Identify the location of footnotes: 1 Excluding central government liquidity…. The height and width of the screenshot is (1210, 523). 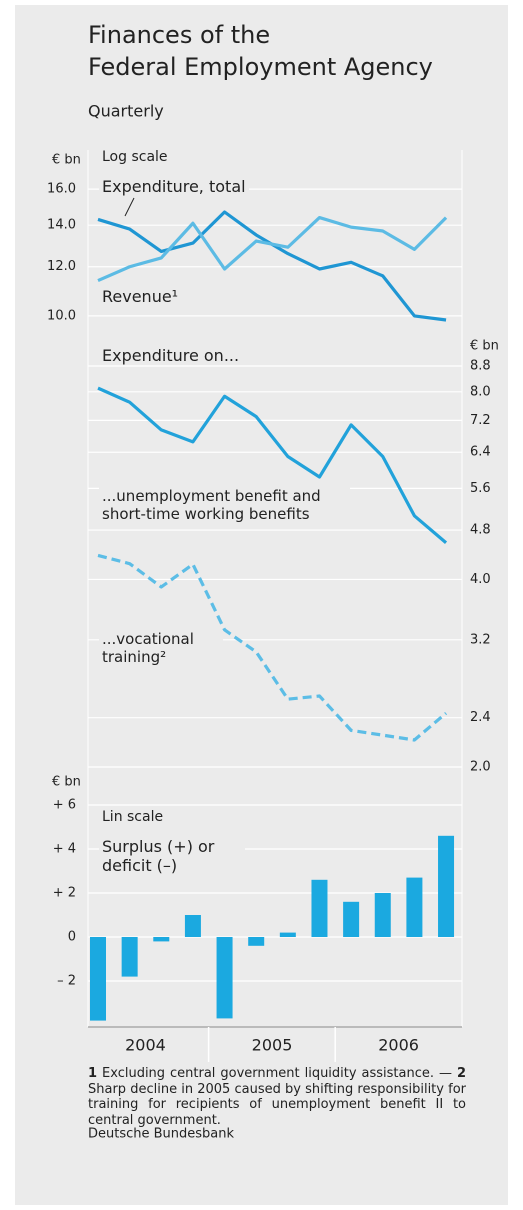
(277, 1097).